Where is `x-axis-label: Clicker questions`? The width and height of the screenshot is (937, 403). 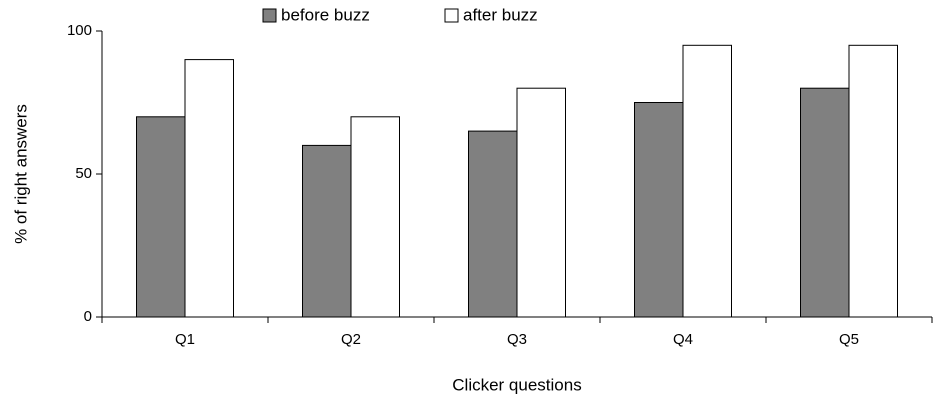 x-axis-label: Clicker questions is located at coordinates (516, 384).